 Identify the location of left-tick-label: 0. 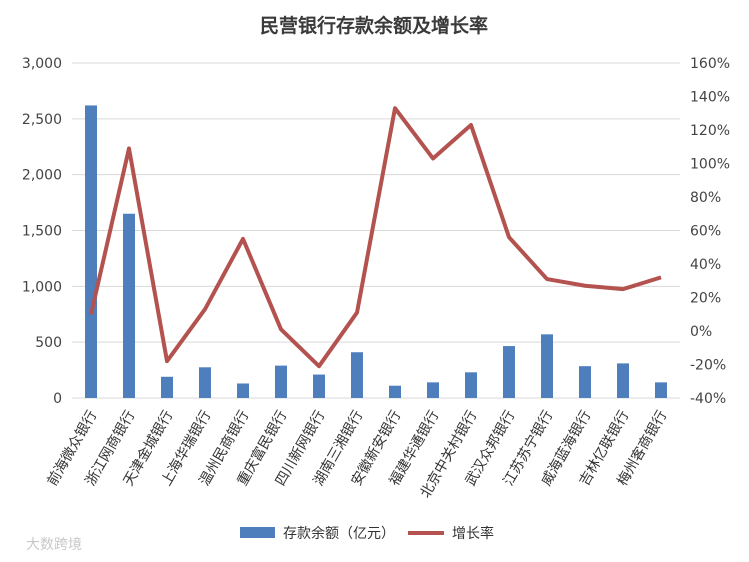
(57, 399).